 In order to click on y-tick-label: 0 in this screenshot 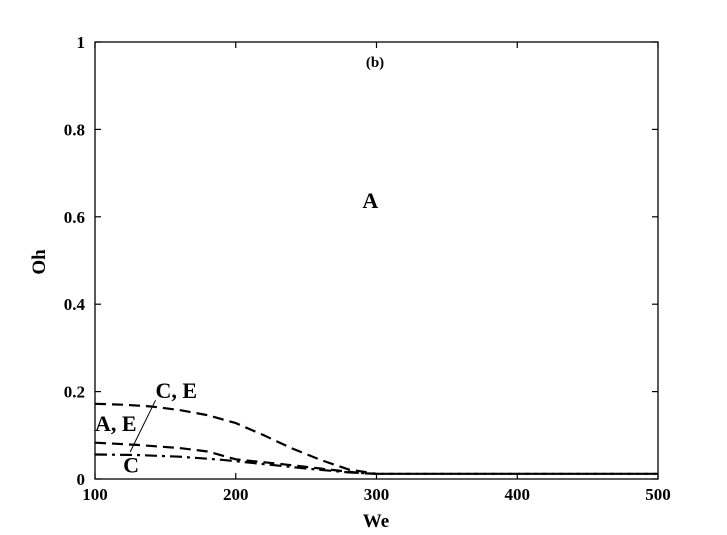, I will do `click(81, 479)`.